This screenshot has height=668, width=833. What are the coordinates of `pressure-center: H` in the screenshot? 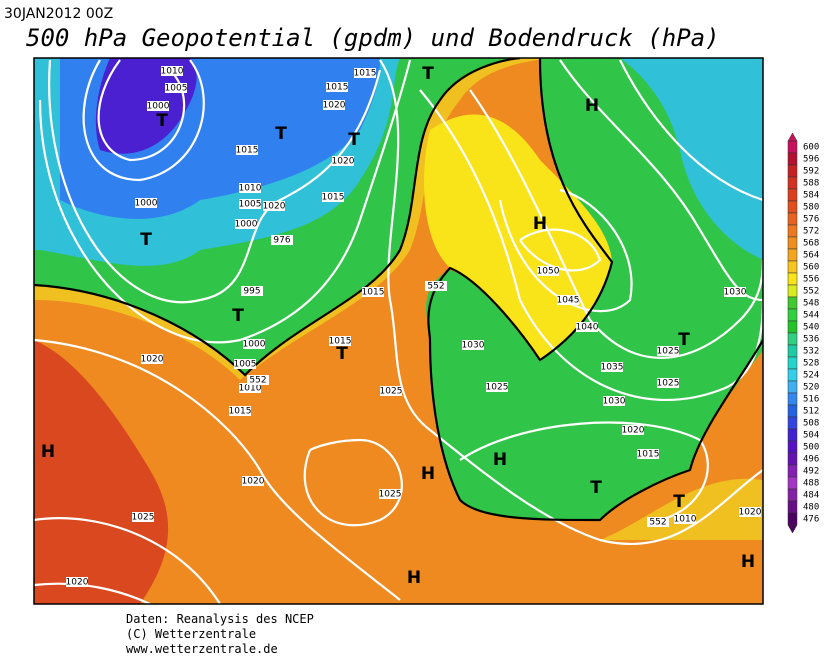 It's located at (428, 474).